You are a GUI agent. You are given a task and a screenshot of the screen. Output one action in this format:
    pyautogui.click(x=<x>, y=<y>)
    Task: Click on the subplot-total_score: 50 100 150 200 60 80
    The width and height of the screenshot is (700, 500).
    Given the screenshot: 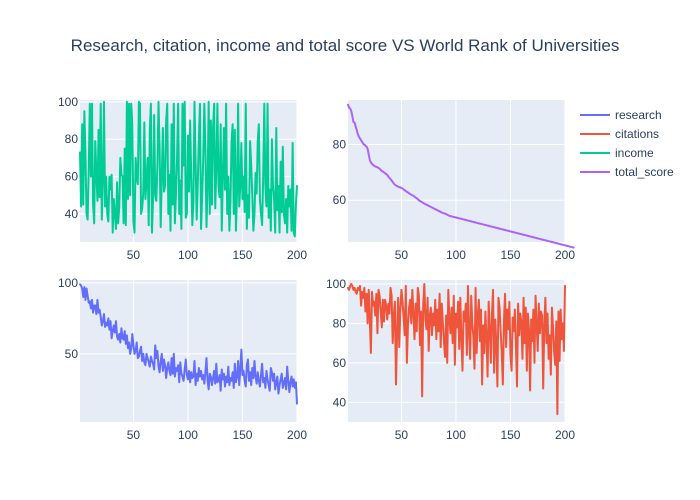 What is the action you would take?
    pyautogui.click(x=454, y=181)
    